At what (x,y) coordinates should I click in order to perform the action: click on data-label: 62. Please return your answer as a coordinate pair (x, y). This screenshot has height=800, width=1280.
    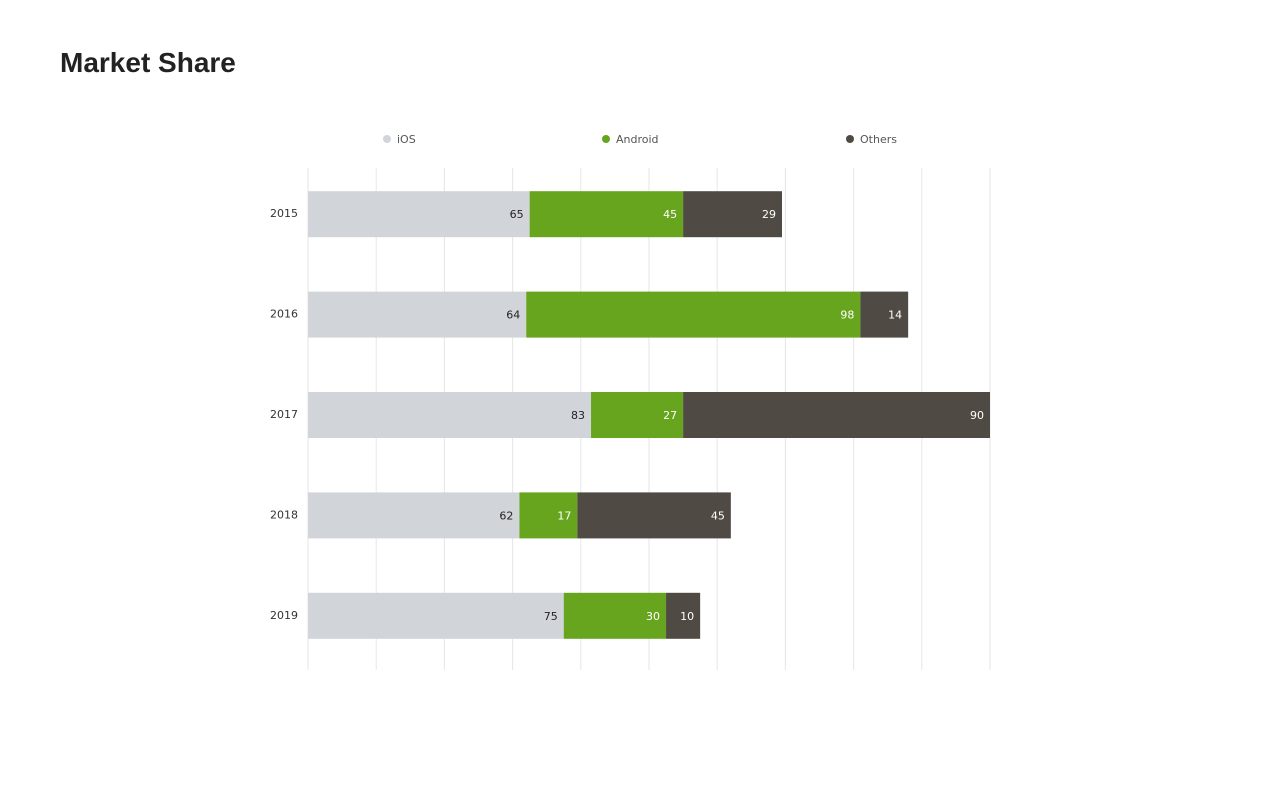
    Looking at the image, I should click on (506, 515).